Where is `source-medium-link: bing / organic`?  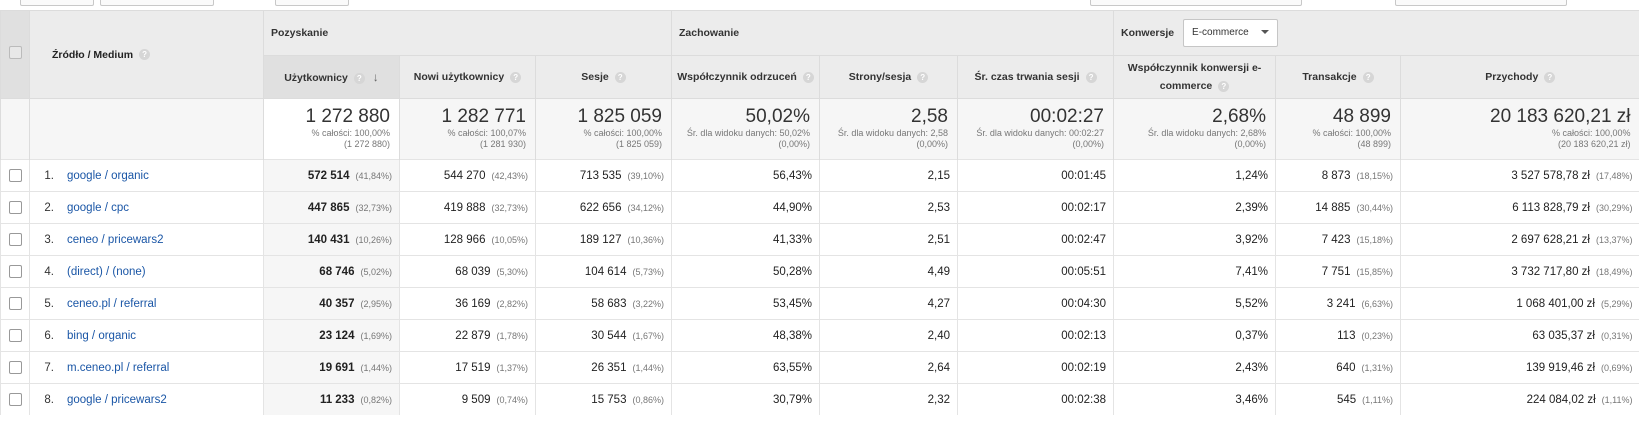 source-medium-link: bing / organic is located at coordinates (102, 335).